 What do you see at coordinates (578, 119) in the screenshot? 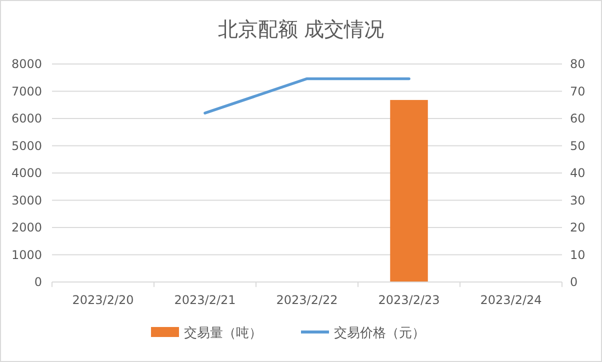
I see `y2-tick-label: 60` at bounding box center [578, 119].